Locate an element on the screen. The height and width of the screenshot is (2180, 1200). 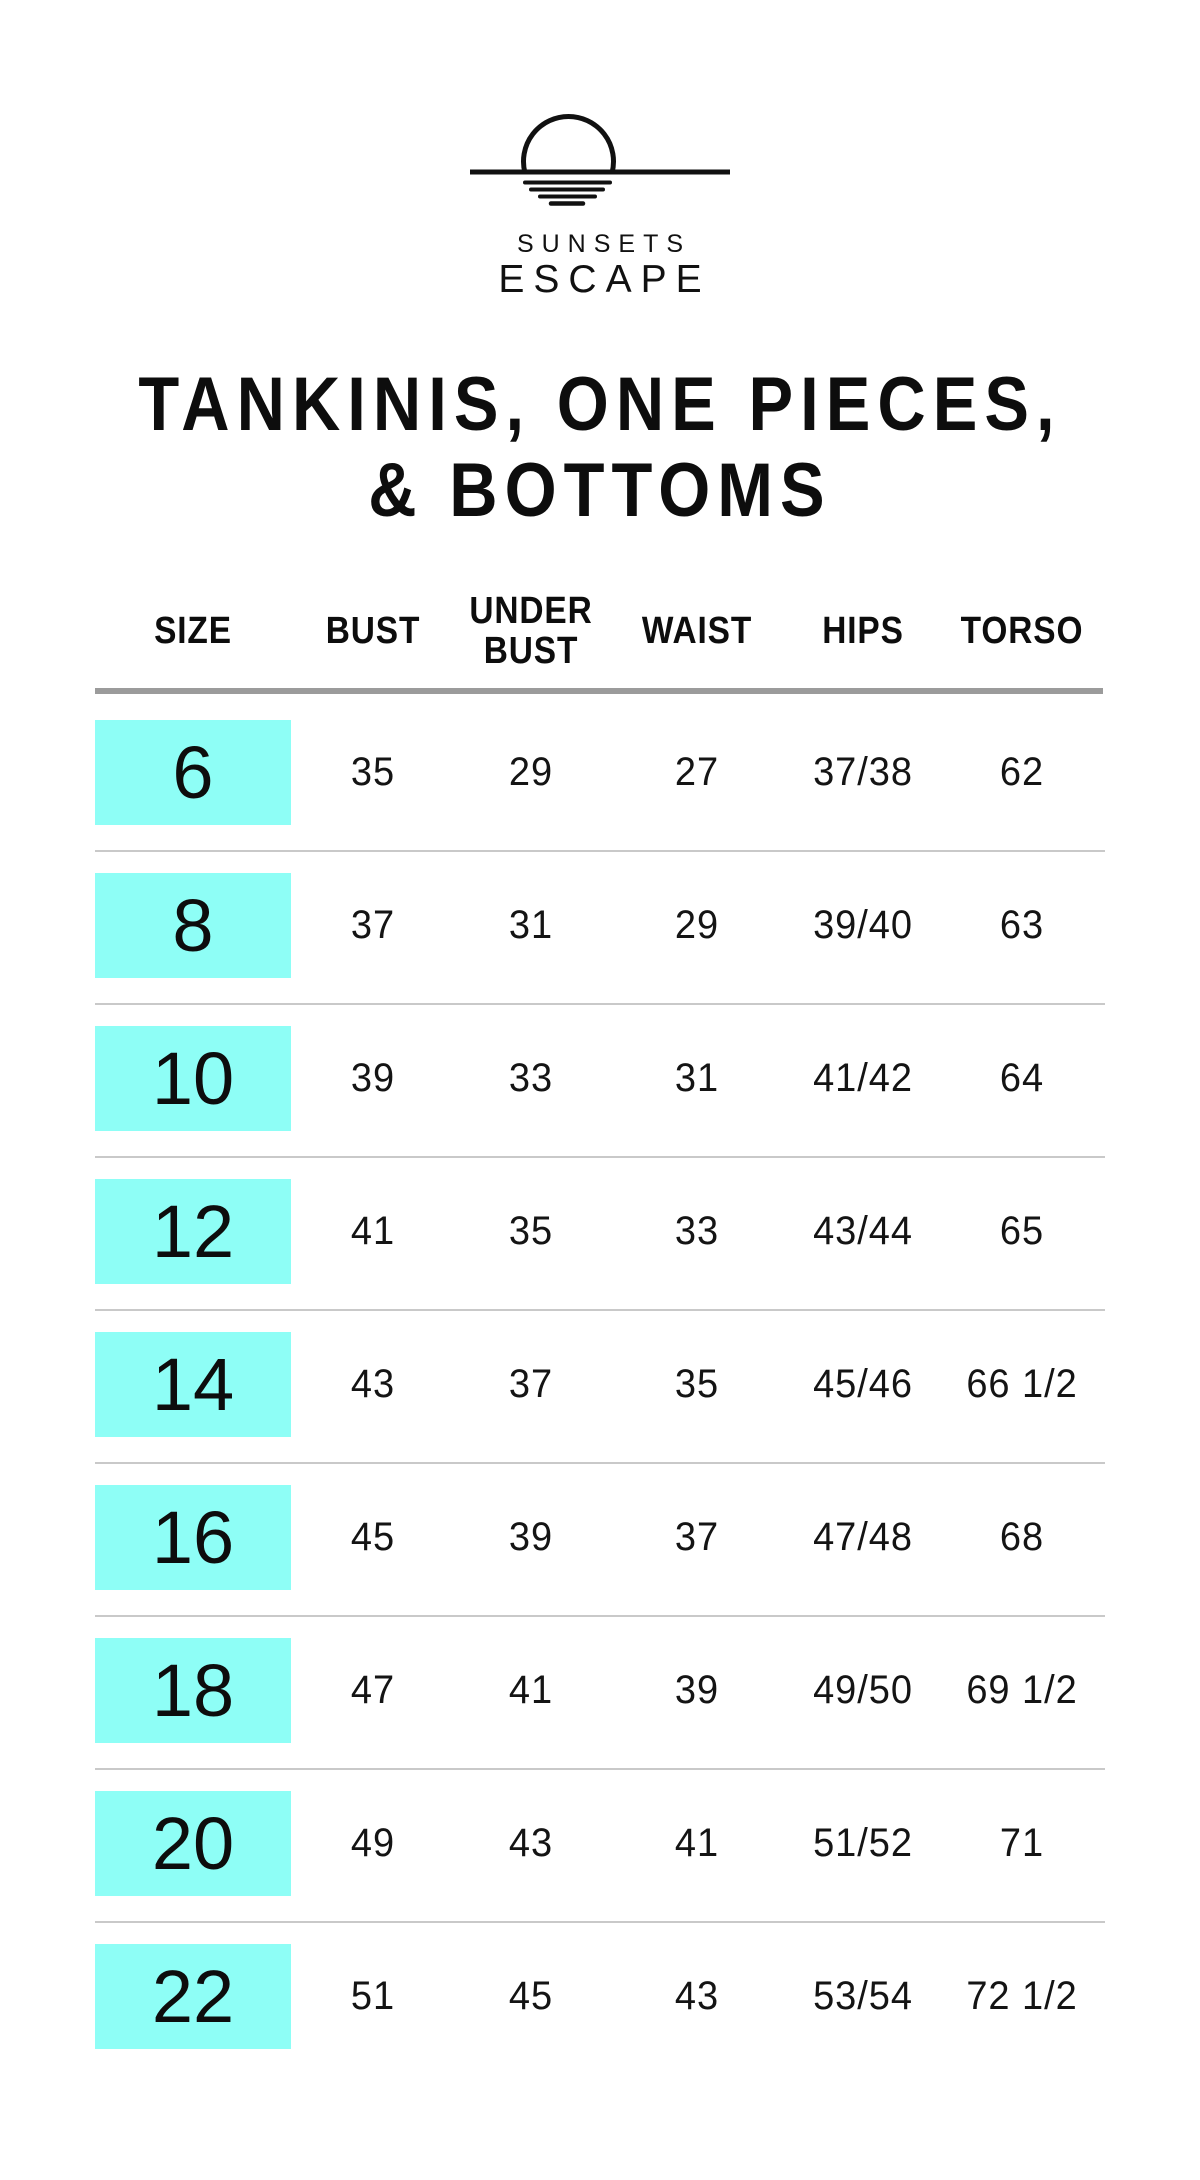
table-row: 6 35 29 27 37/38 62 is located at coordinates (600, 796).